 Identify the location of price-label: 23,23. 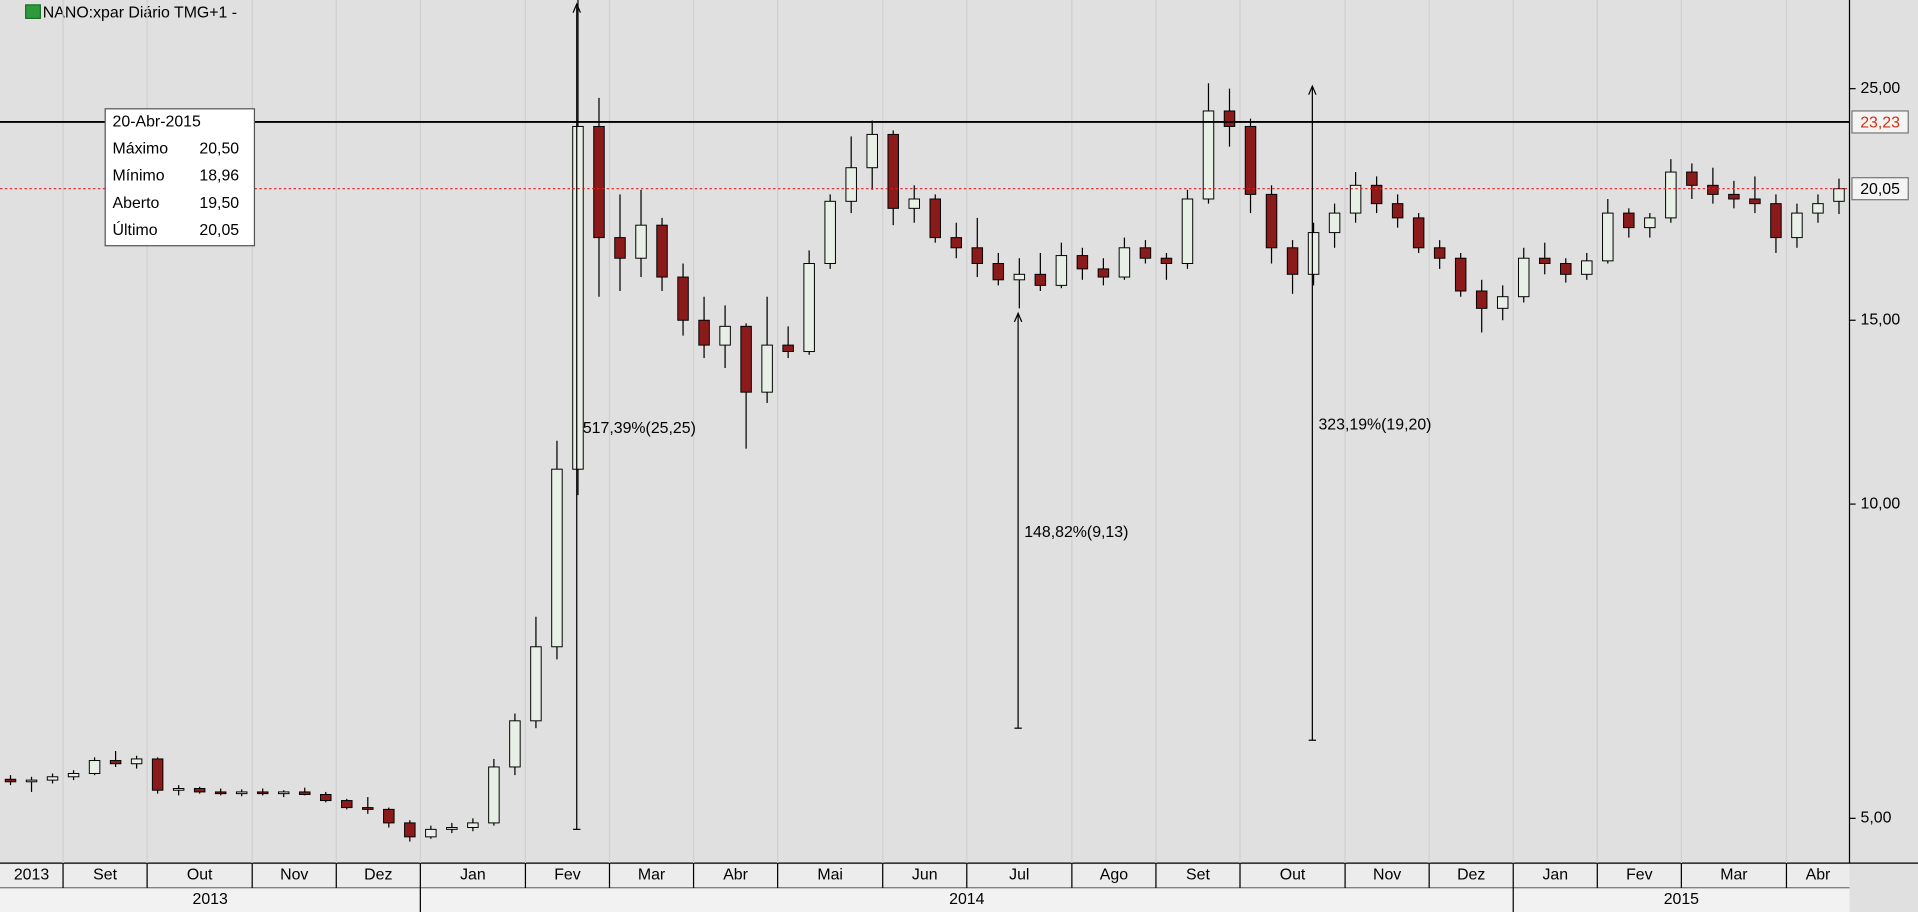
(1880, 122).